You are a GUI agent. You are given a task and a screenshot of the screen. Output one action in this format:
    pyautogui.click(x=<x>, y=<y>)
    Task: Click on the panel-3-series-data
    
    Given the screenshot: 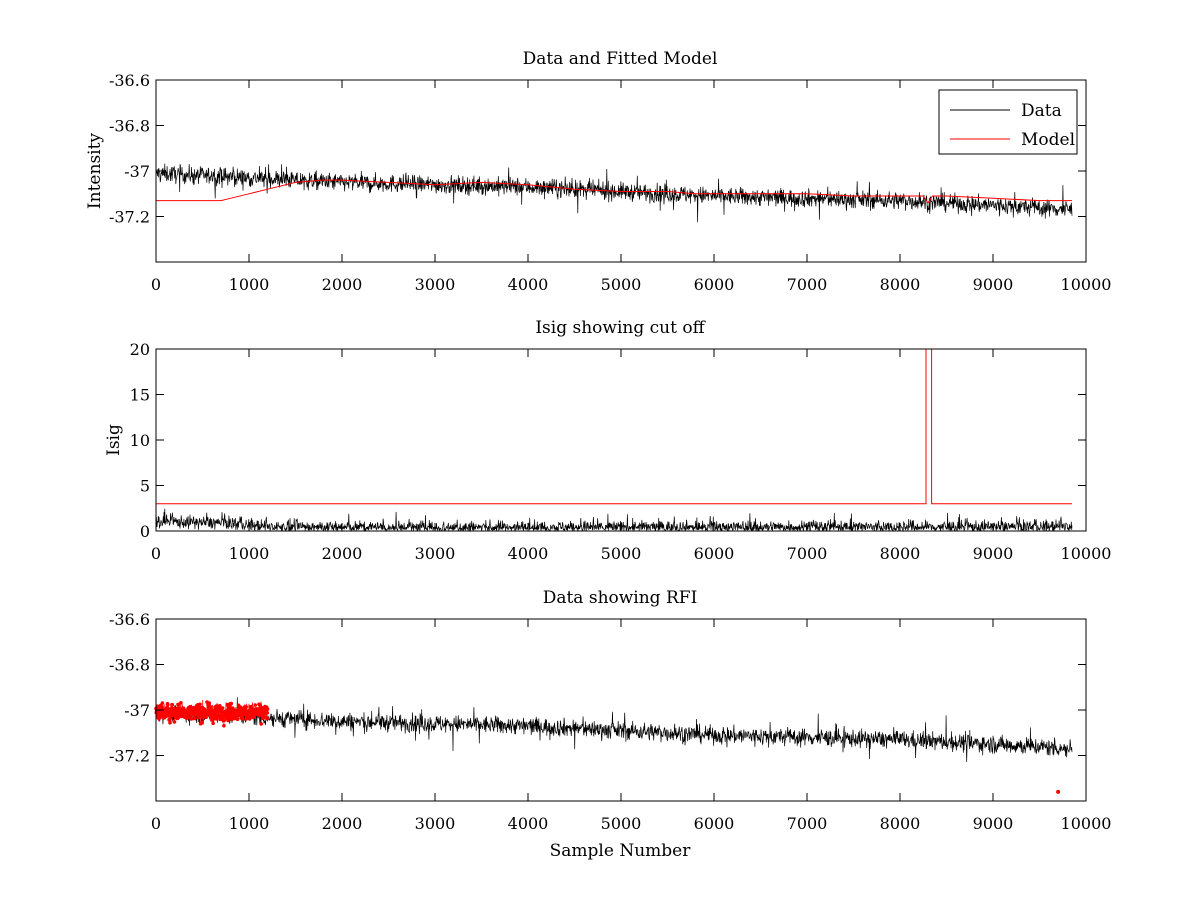 What is the action you would take?
    pyautogui.click(x=614, y=730)
    